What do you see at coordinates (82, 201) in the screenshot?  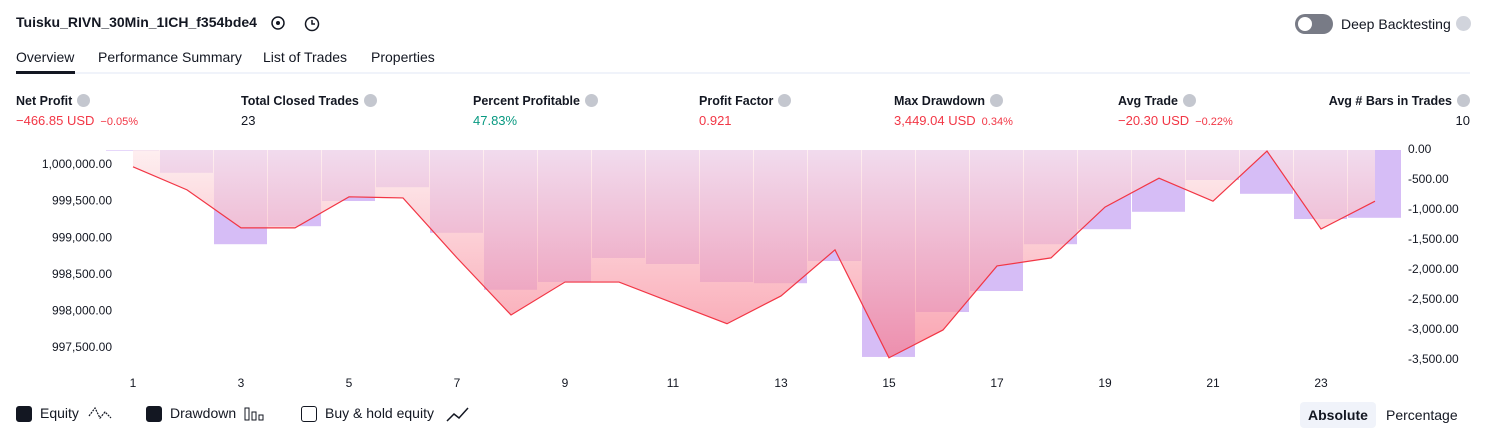 I see `y-tick-label: 999,500.00` at bounding box center [82, 201].